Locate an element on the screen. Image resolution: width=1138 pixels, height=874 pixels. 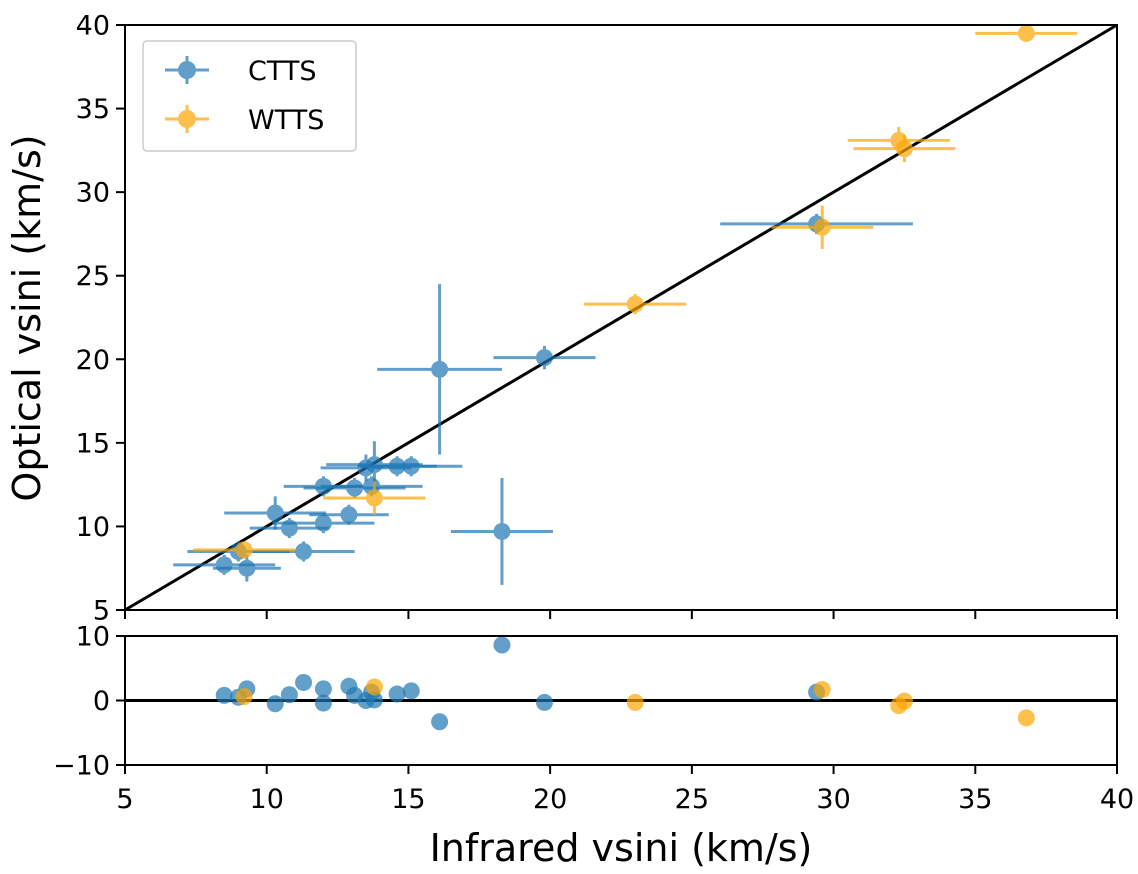
main-y-tick-label: 30 is located at coordinates (93, 193).